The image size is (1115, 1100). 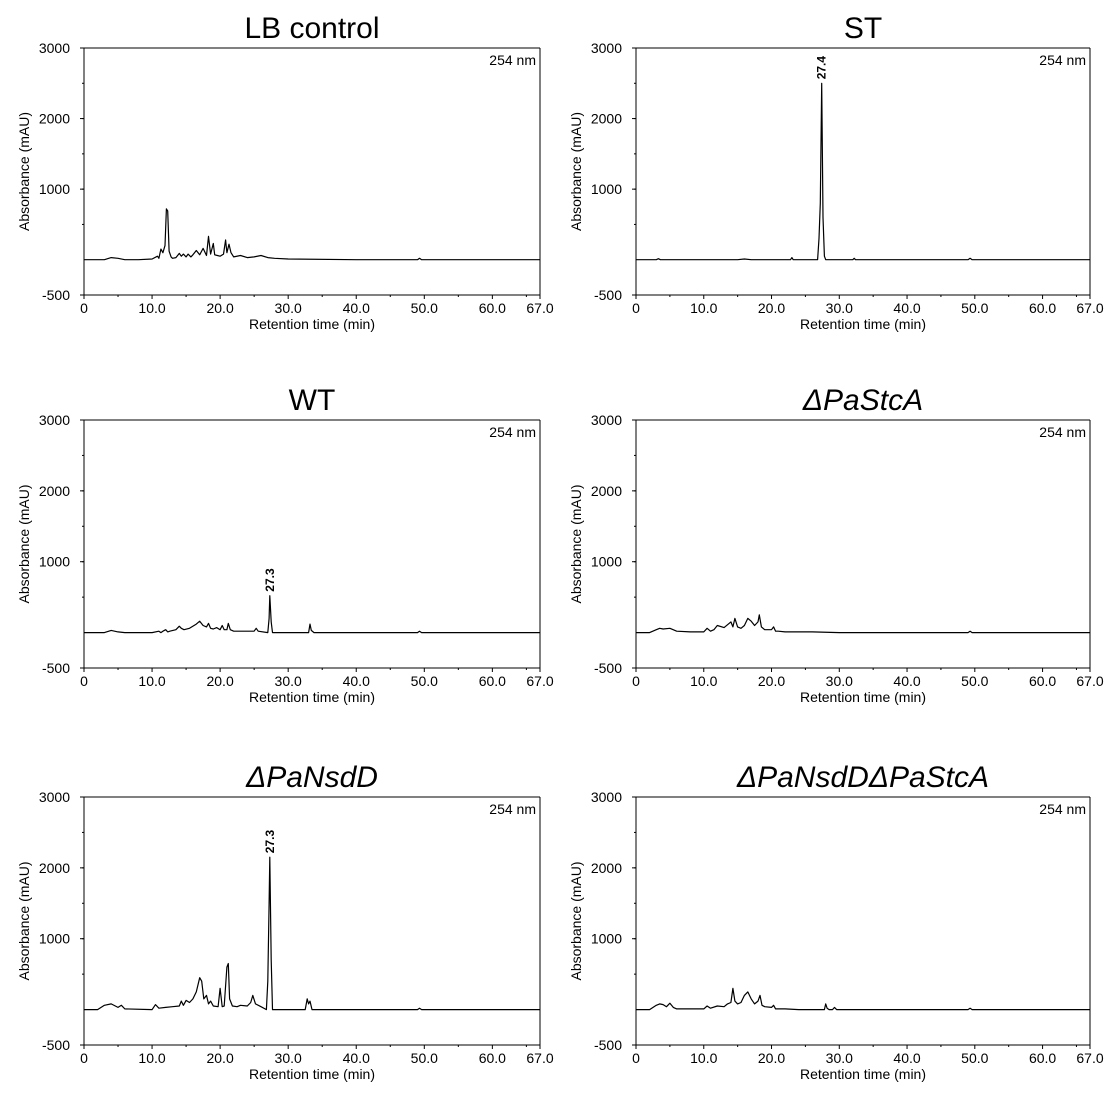 What do you see at coordinates (863, 28) in the screenshot?
I see `chart-title: ST` at bounding box center [863, 28].